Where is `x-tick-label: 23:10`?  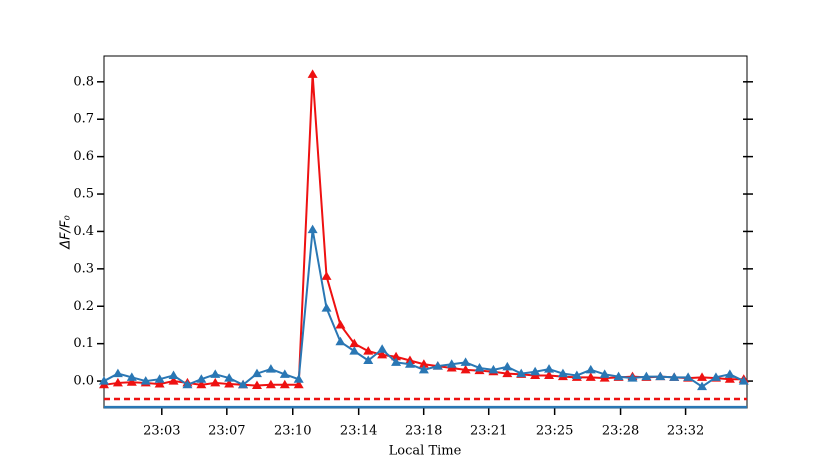
x-tick-label: 23:10 is located at coordinates (292, 431).